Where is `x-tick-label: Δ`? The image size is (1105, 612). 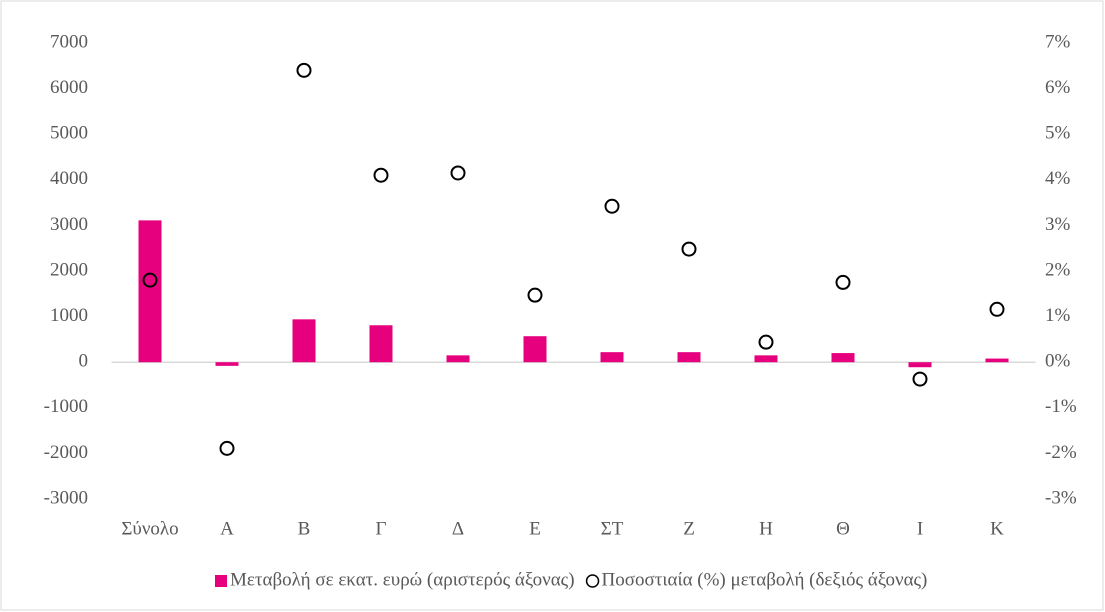
x-tick-label: Δ is located at coordinates (458, 528).